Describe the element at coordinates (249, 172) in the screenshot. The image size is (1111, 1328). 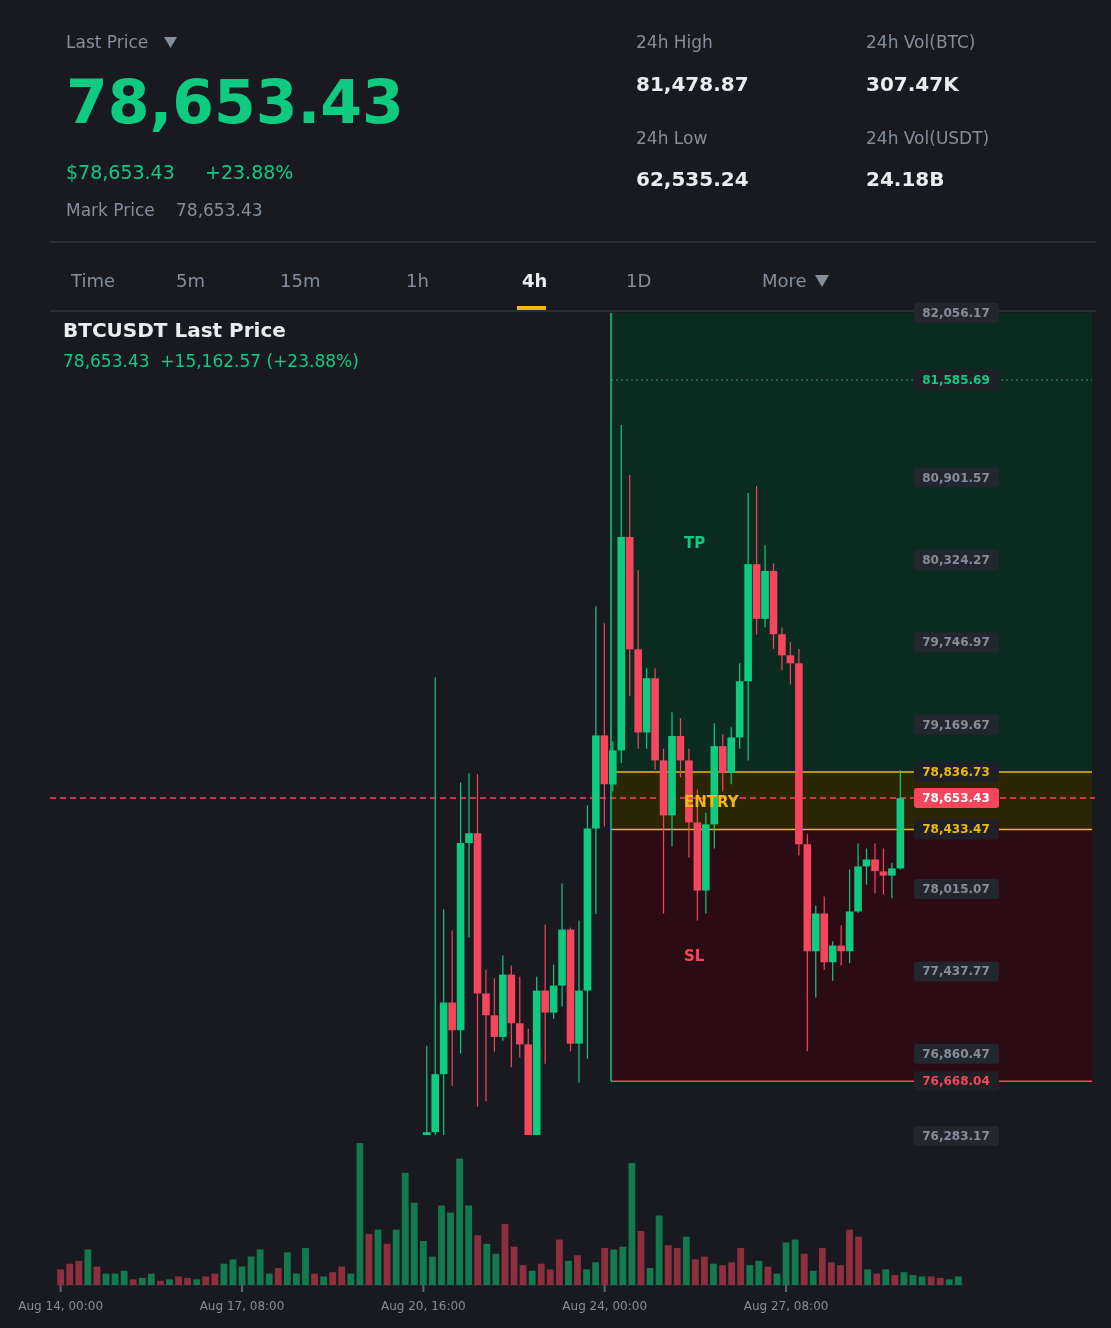
I see `text: +23.88%` at that location.